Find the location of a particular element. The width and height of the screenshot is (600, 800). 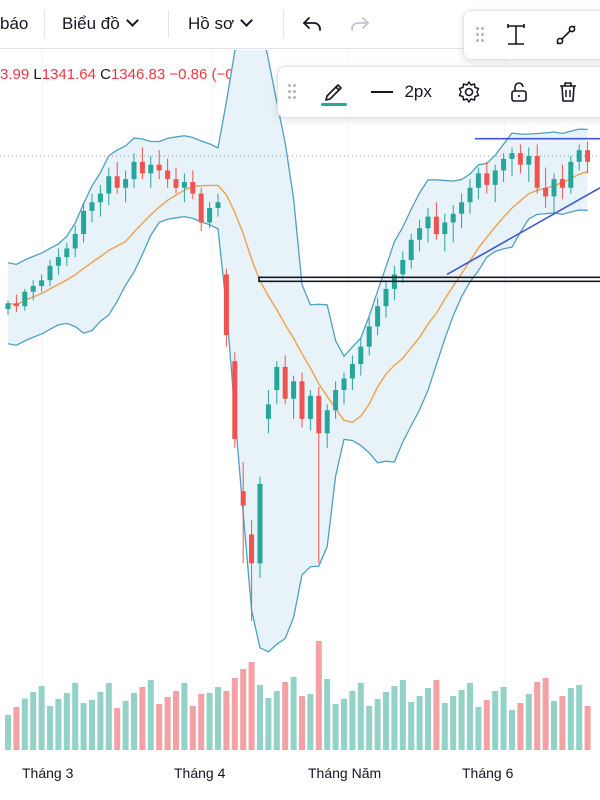

x-axis-label: Tháng 3 is located at coordinates (48, 773).